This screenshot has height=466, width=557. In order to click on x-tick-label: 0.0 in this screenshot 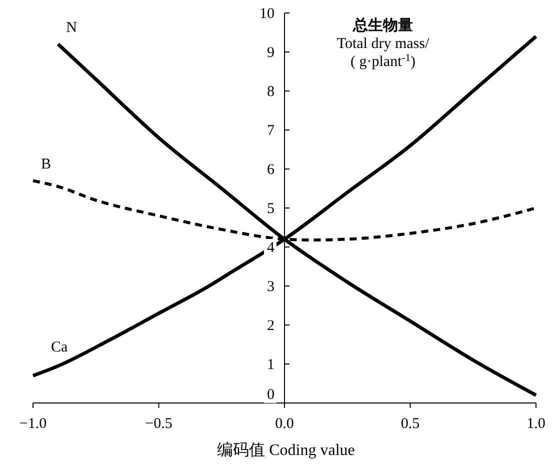, I will do `click(284, 424)`.